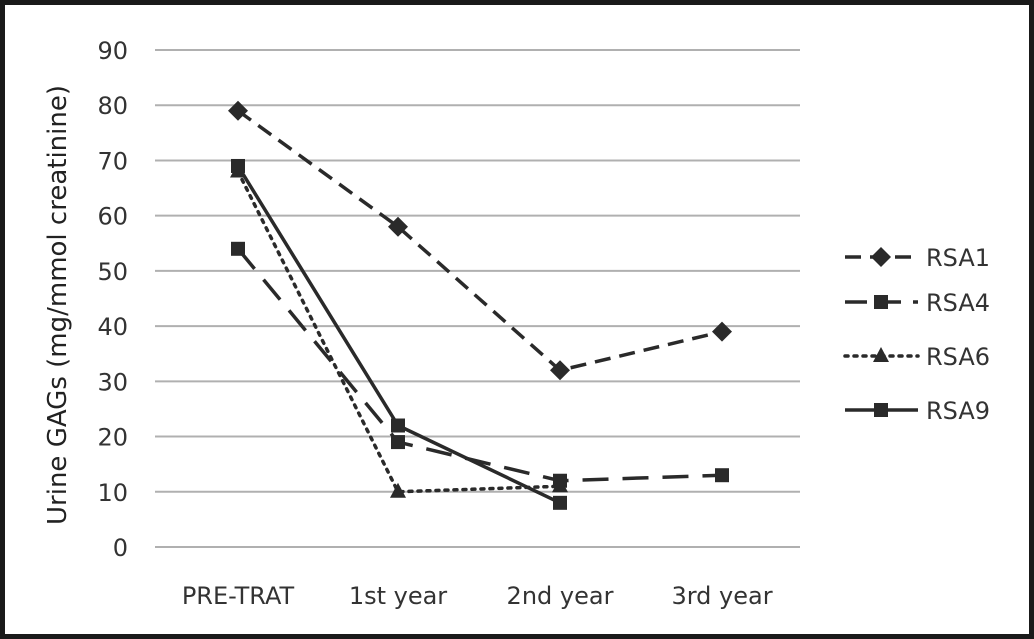 Image resolution: width=1034 pixels, height=639 pixels. What do you see at coordinates (112, 327) in the screenshot?
I see `y-tick-label-40: 40` at bounding box center [112, 327].